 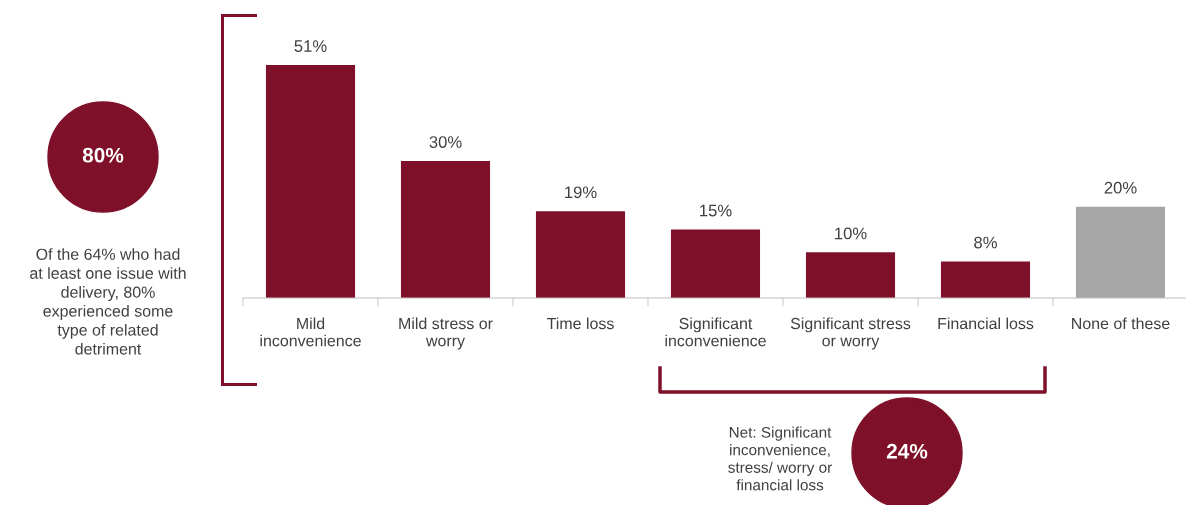 I want to click on text: 80%, so click(x=103, y=155).